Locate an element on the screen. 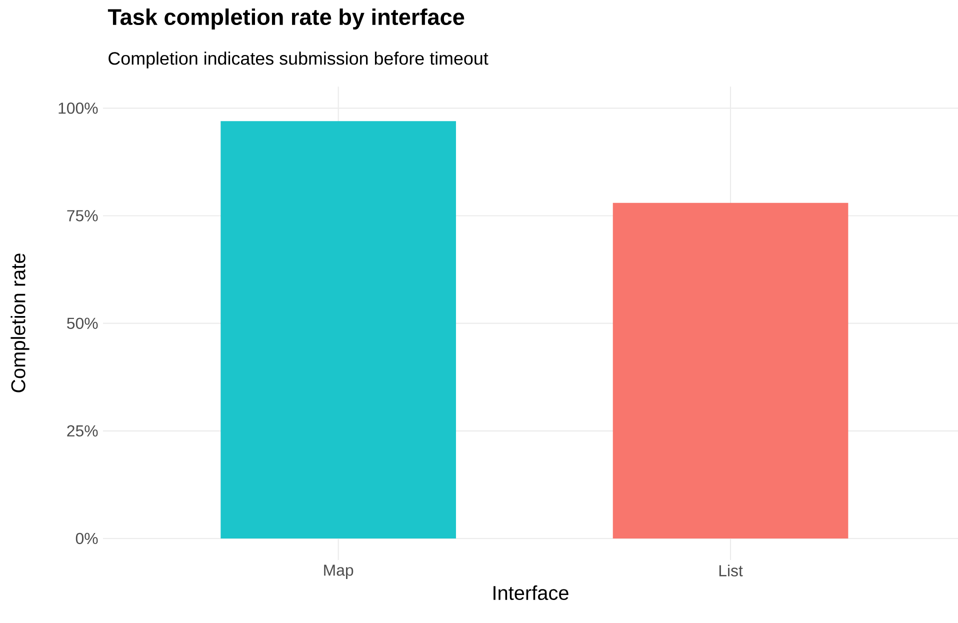 This screenshot has height=623, width=958. chart-subtitle: Completion indicates submission before timeout is located at coordinates (298, 60).